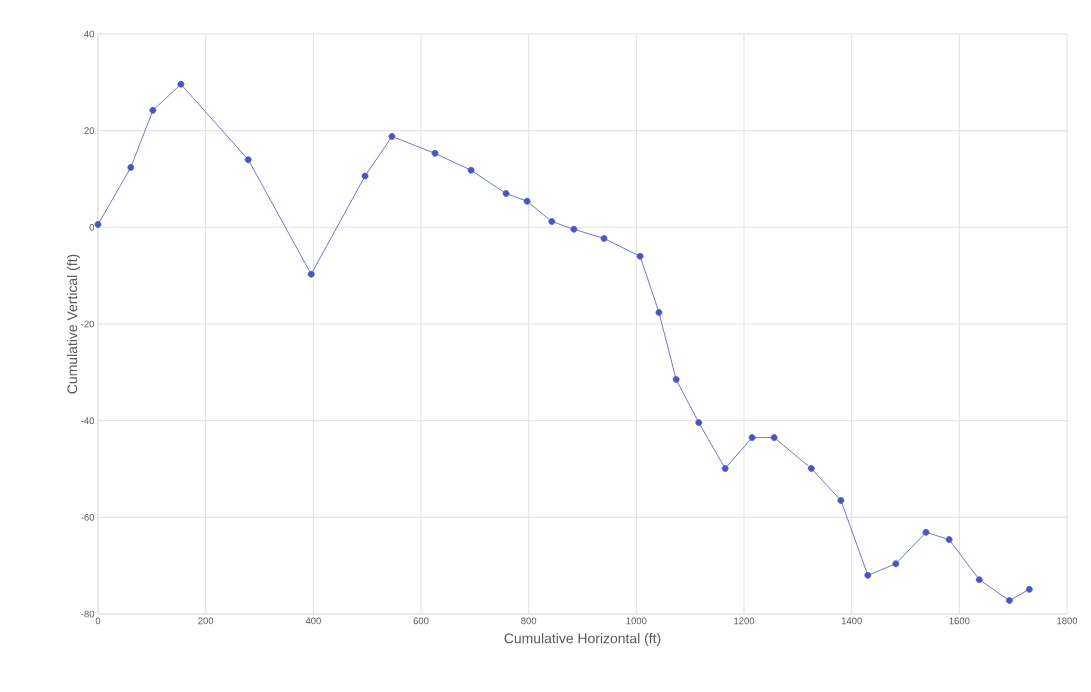 The width and height of the screenshot is (1091, 692). Describe the element at coordinates (421, 621) in the screenshot. I see `x-tick-label: 600` at that location.